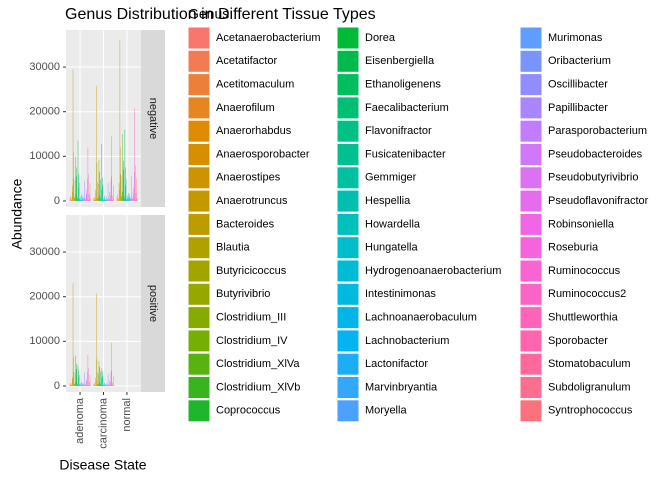  What do you see at coordinates (255, 85) in the screenshot?
I see `legend-label: Acetitomaculum` at bounding box center [255, 85].